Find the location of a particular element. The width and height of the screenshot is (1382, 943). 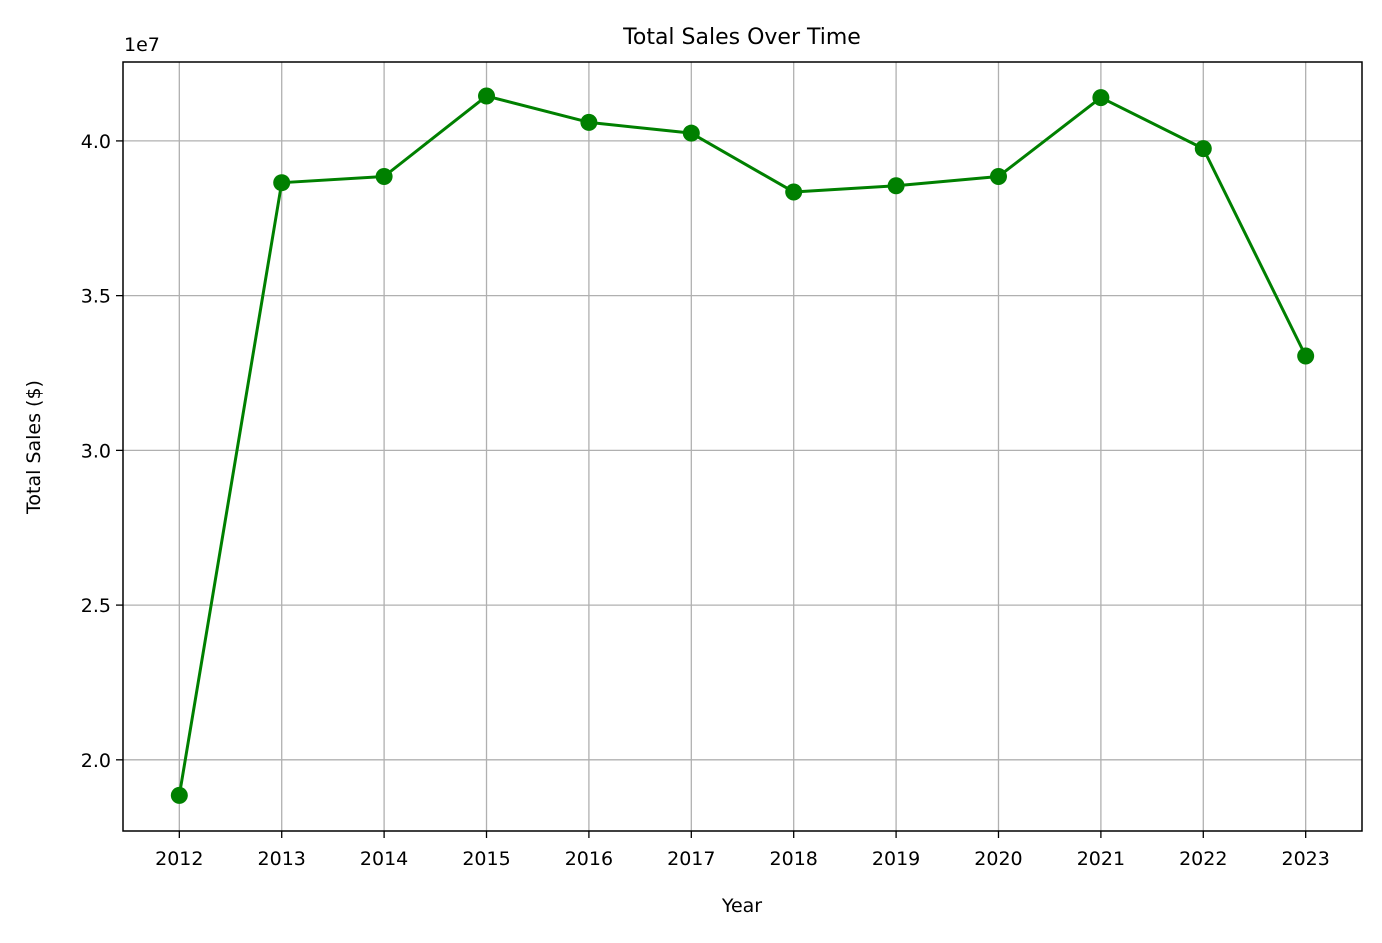

x-tick-label: 2017 is located at coordinates (691, 859).